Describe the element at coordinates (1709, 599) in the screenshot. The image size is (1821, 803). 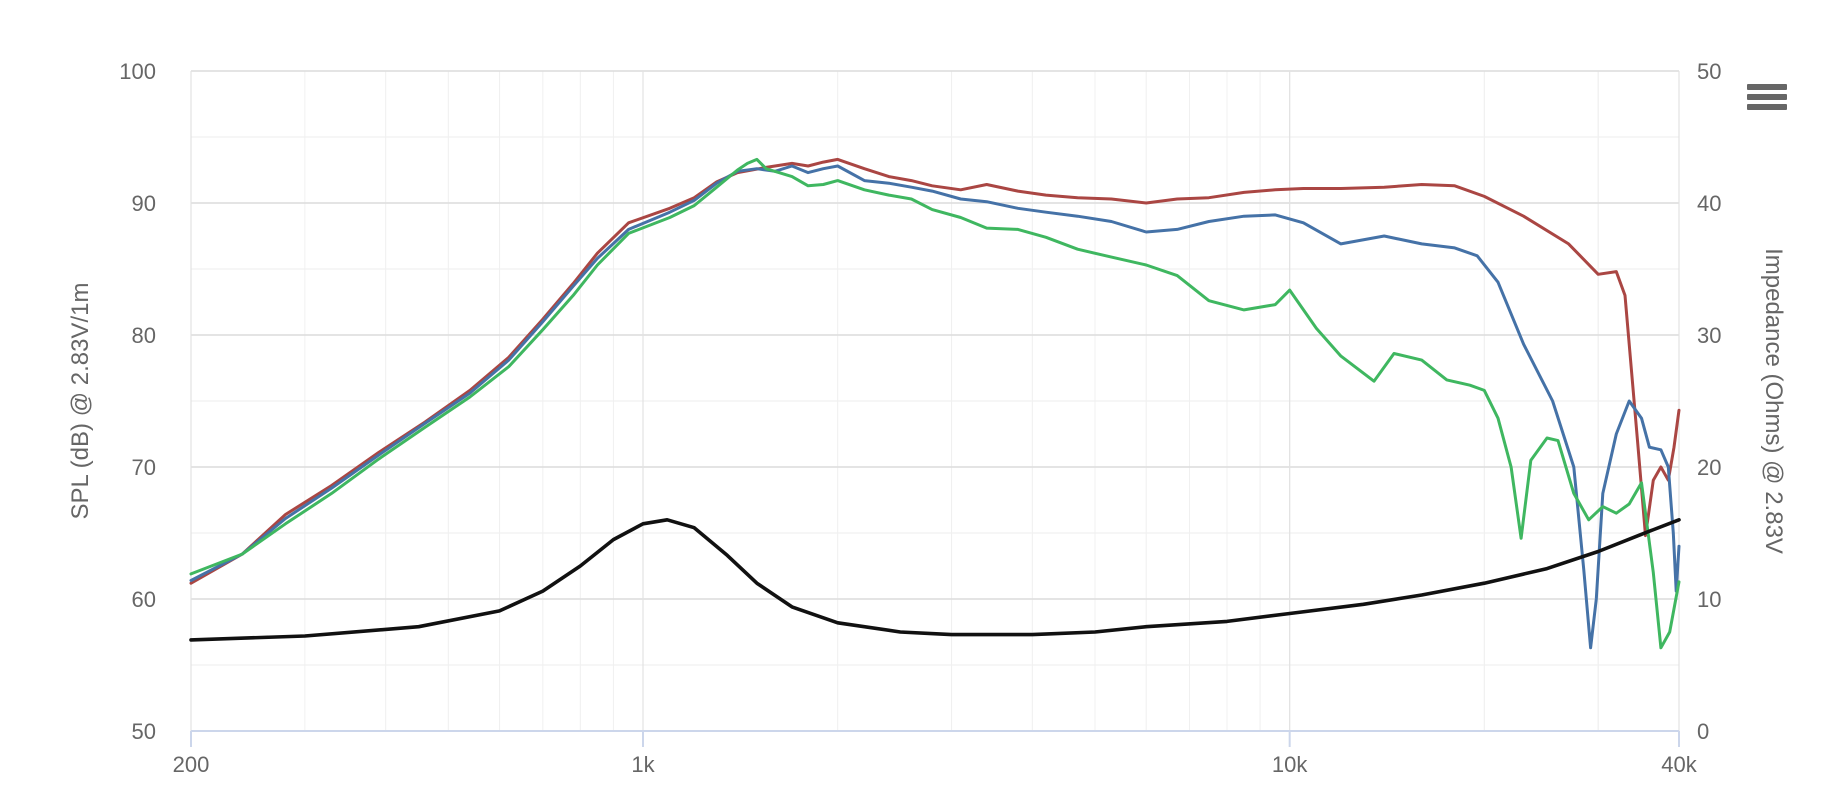
I see `y2-tick-label: 10` at that location.